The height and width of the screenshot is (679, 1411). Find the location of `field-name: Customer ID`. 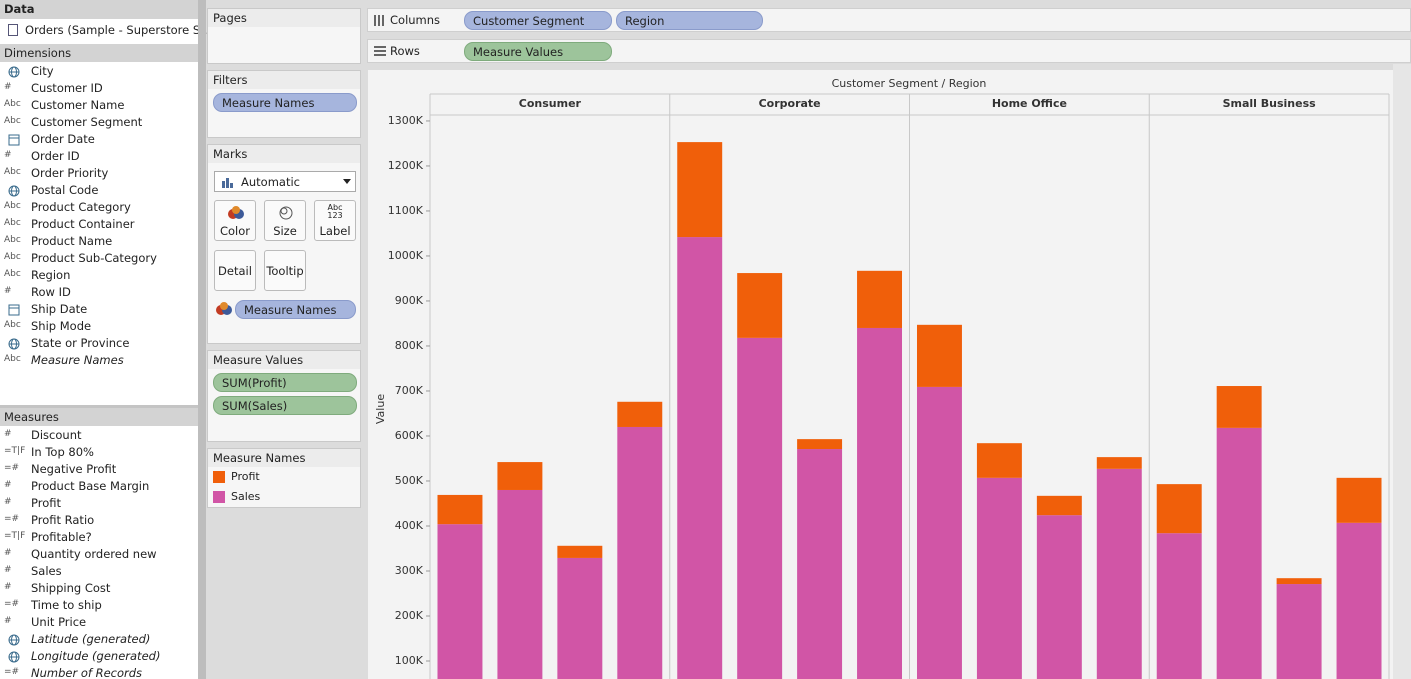

field-name: Customer ID is located at coordinates (67, 88).